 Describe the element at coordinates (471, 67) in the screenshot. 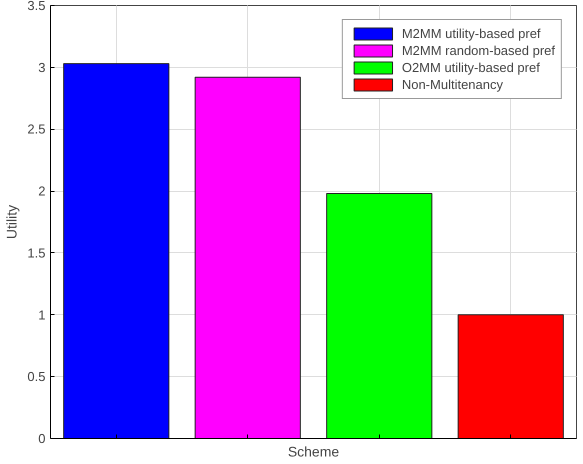

I see `legend-label: O2MM utility-based pref` at that location.